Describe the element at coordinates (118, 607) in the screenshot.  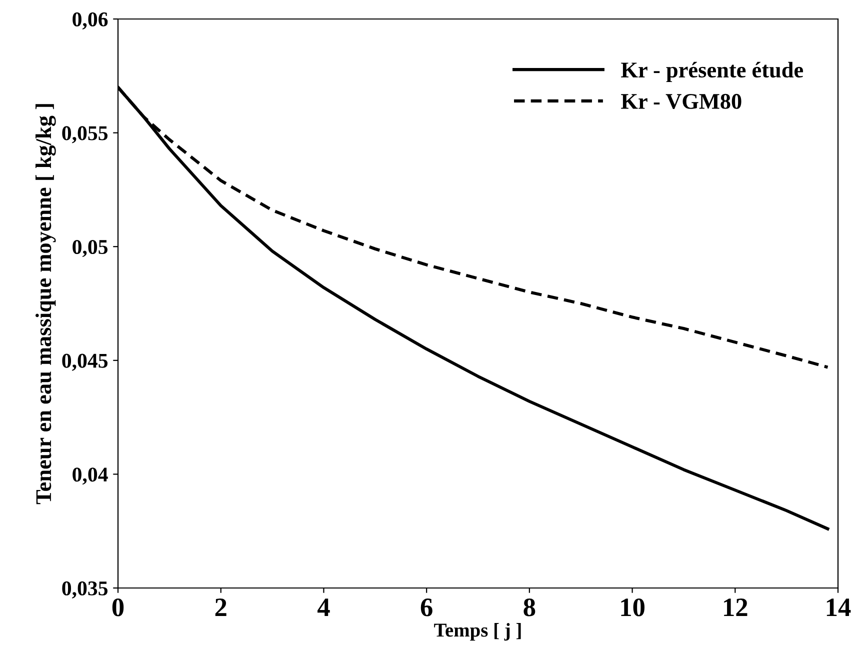
I see `x-tick-label: 0` at that location.